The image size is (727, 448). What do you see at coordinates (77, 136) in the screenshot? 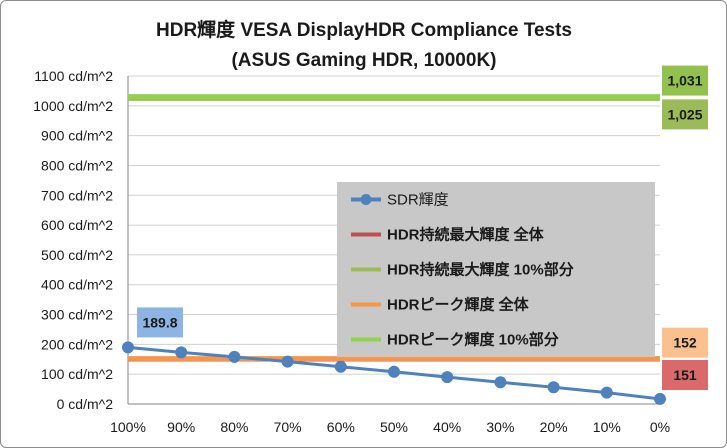
I see `y-tick-label: 900 cd/m^2` at bounding box center [77, 136].